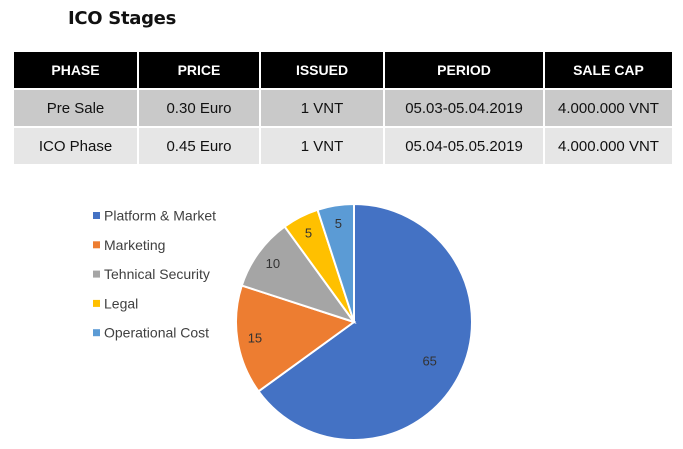 This screenshot has width=683, height=449. Describe the element at coordinates (121, 303) in the screenshot. I see `legend-label: Legal` at that location.